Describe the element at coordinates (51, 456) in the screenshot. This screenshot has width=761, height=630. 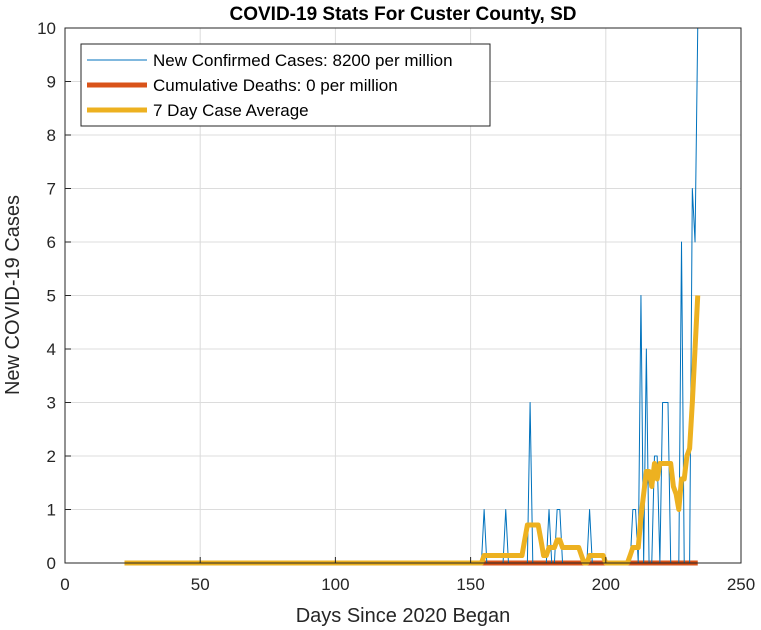
I see `y-tick-label: 2` at that location.